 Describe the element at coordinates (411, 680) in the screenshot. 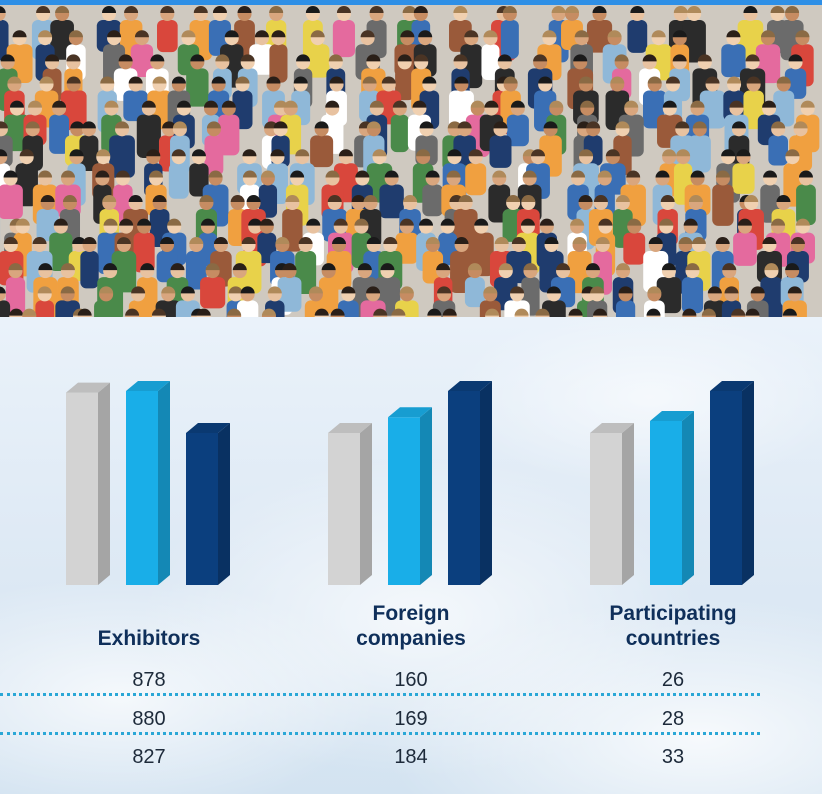

I see `table-cell: 160` at that location.